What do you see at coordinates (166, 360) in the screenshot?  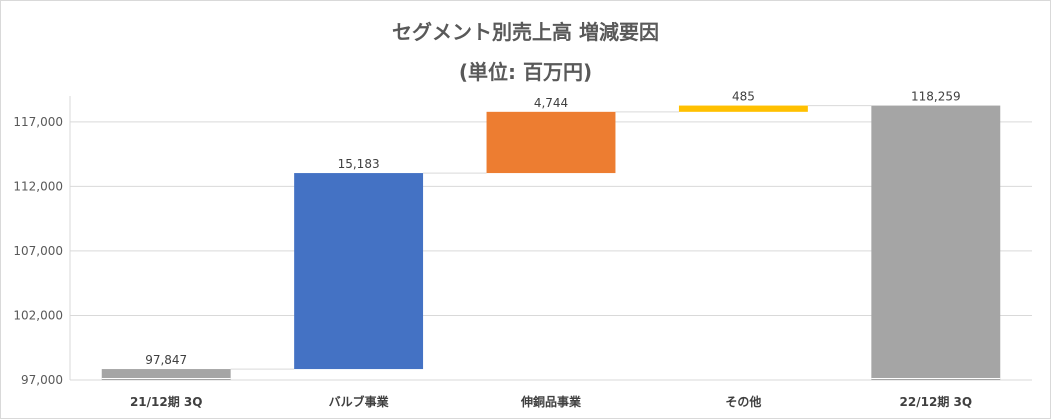 I see `data-label: 97,847` at bounding box center [166, 360].